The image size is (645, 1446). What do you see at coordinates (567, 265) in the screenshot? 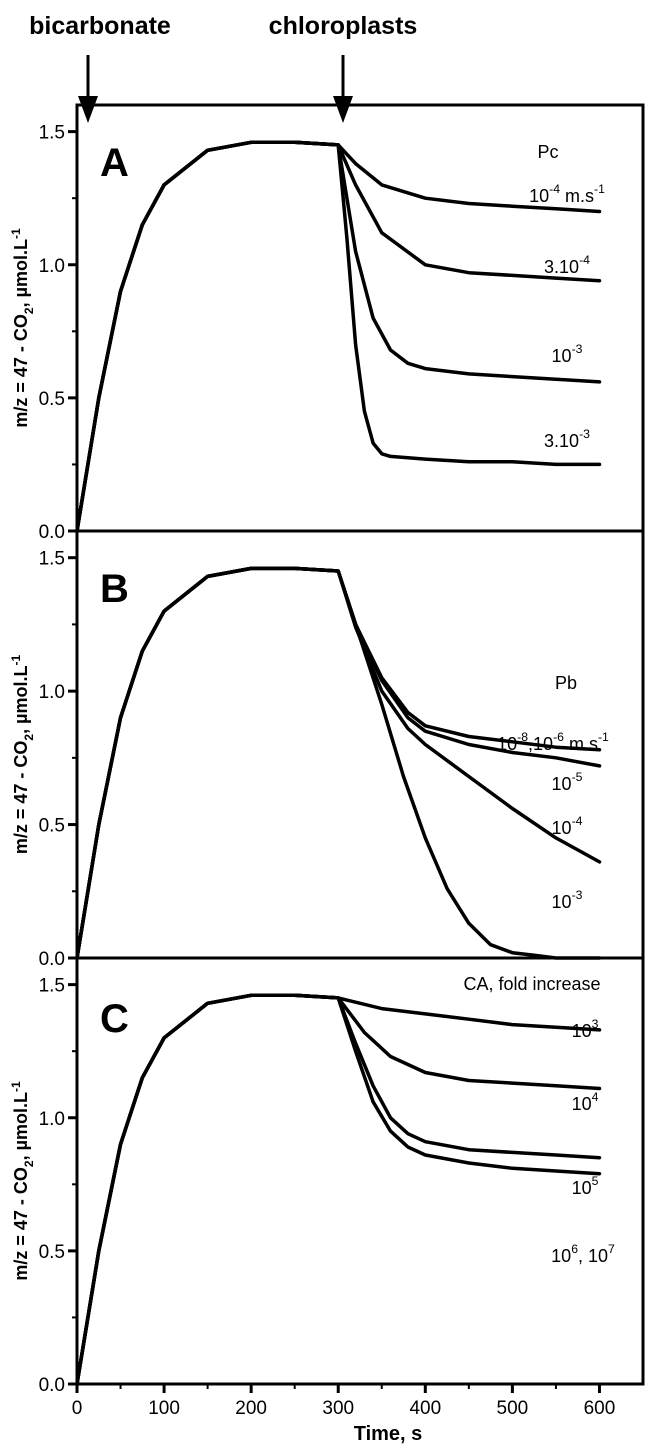
I see `series-label: 3.10-4` at bounding box center [567, 265].